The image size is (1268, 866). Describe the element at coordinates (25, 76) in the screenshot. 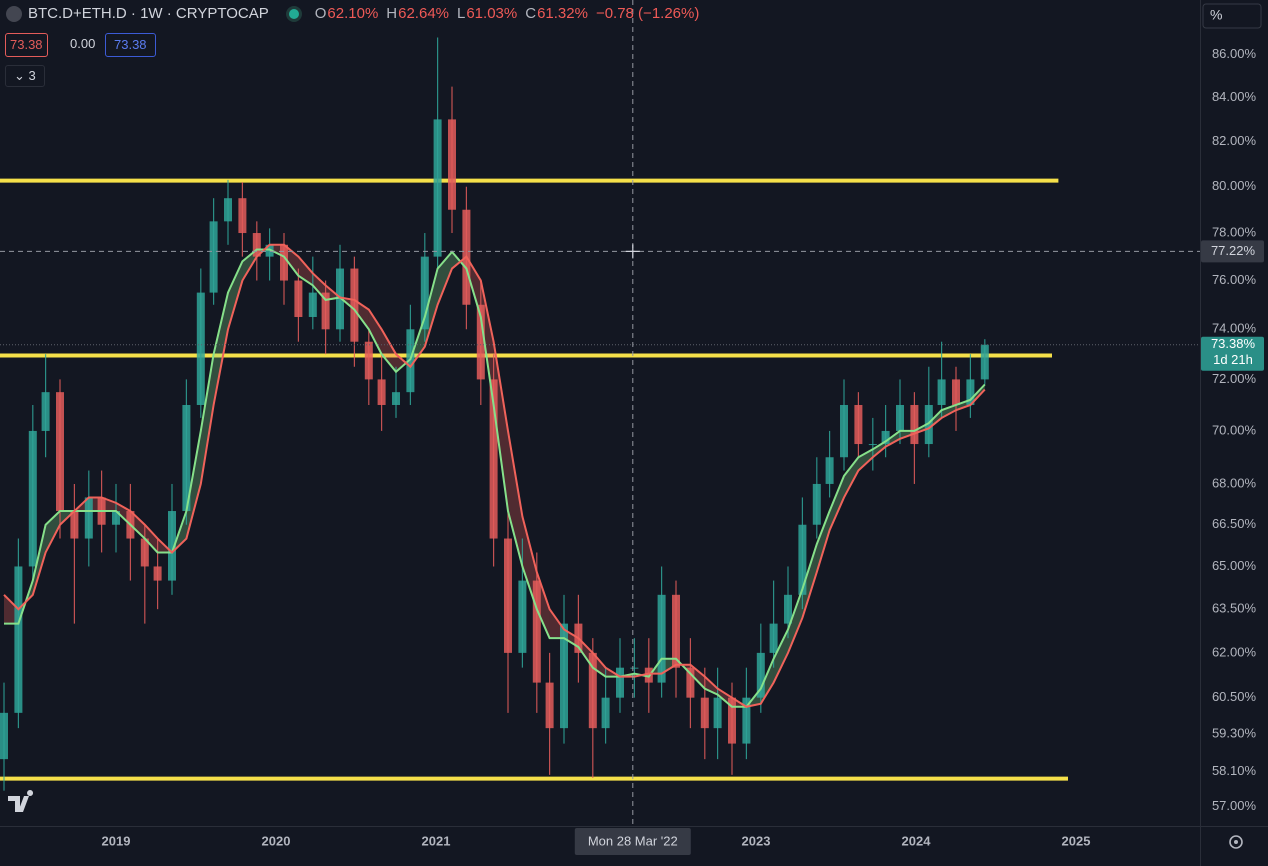

I see `collapse-button: ⌄ 3` at that location.